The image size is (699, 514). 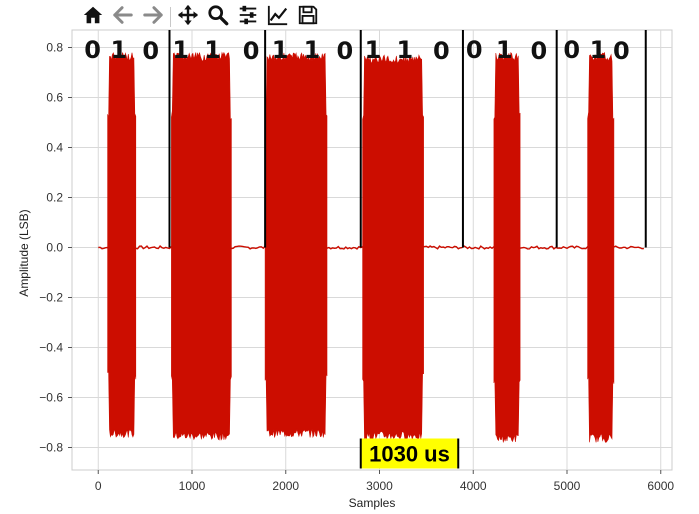 I want to click on toolbar-separator, so click(x=170, y=17).